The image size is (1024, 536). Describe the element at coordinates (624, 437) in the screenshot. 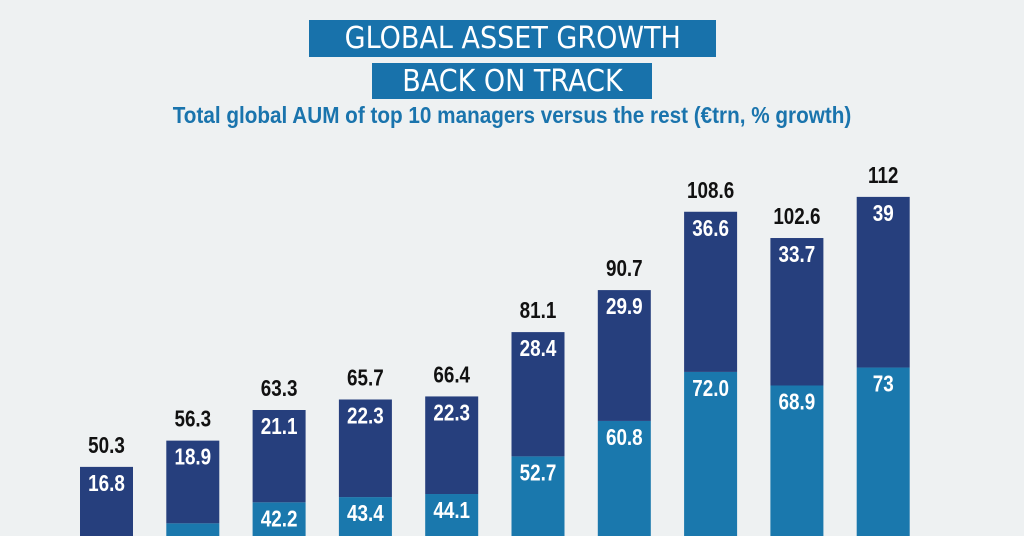

I see `bar-label-rest: 60.8` at that location.